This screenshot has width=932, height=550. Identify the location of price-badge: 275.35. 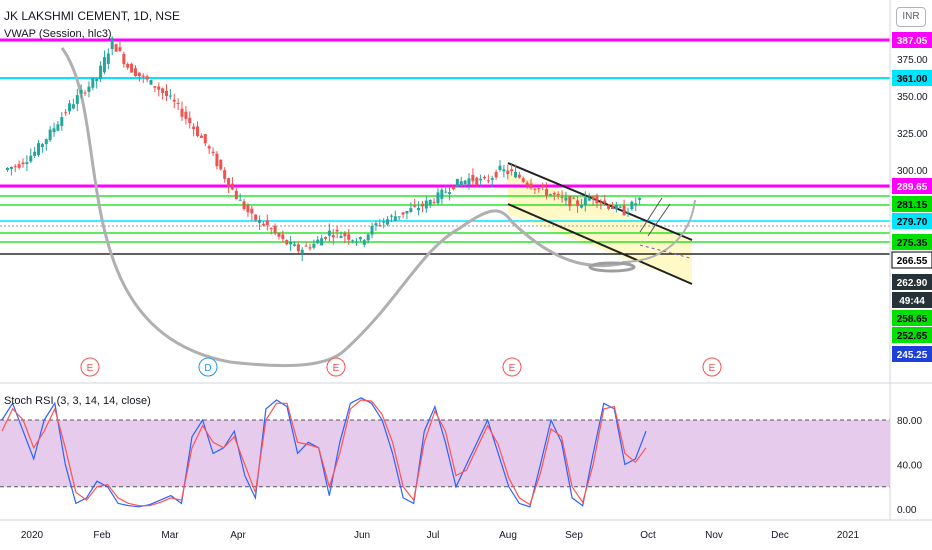
(912, 242).